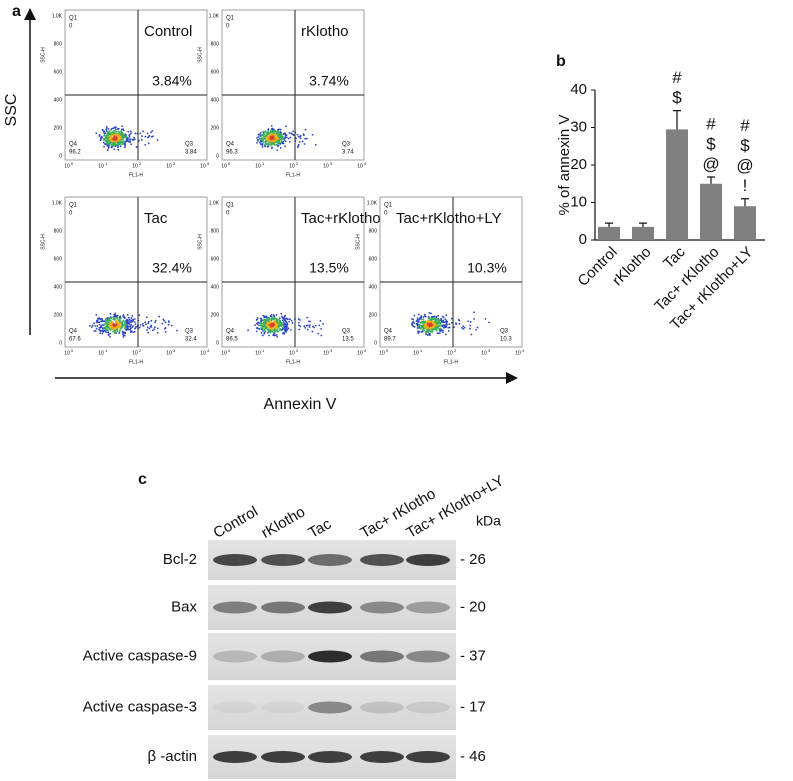 This screenshot has width=793, height=781. Describe the element at coordinates (136, 175) in the screenshot. I see `plot-x-axis: FL1-H` at that location.